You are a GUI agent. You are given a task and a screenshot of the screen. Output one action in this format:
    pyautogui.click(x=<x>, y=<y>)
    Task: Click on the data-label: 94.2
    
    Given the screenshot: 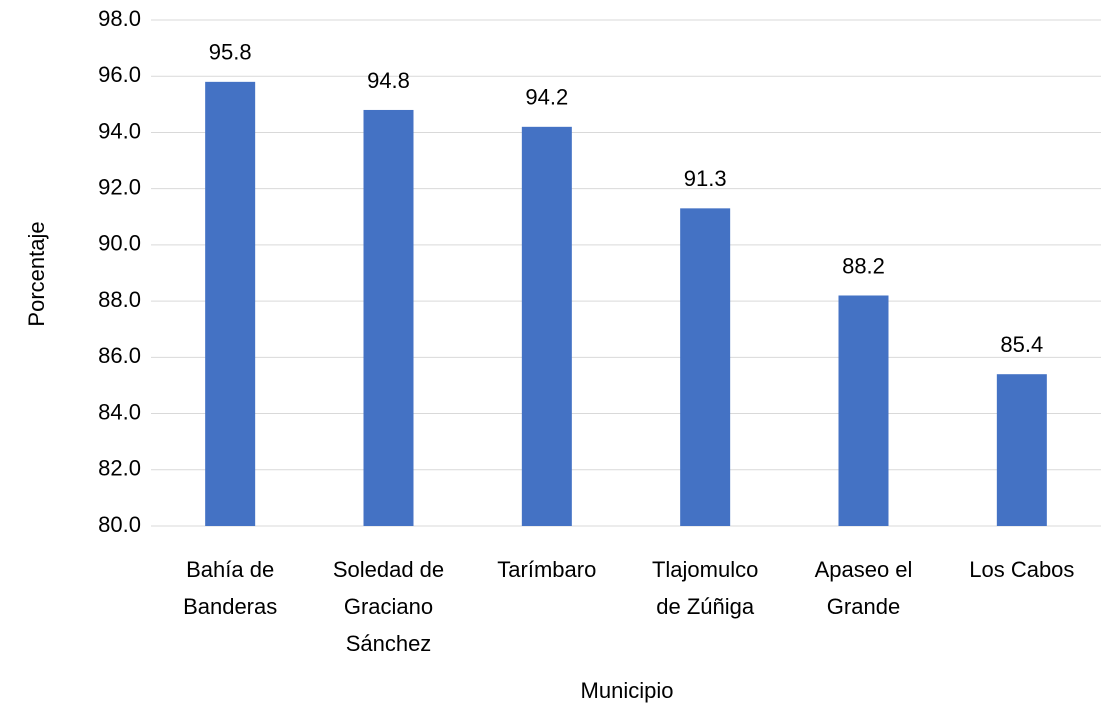 What is the action you would take?
    pyautogui.click(x=546, y=97)
    